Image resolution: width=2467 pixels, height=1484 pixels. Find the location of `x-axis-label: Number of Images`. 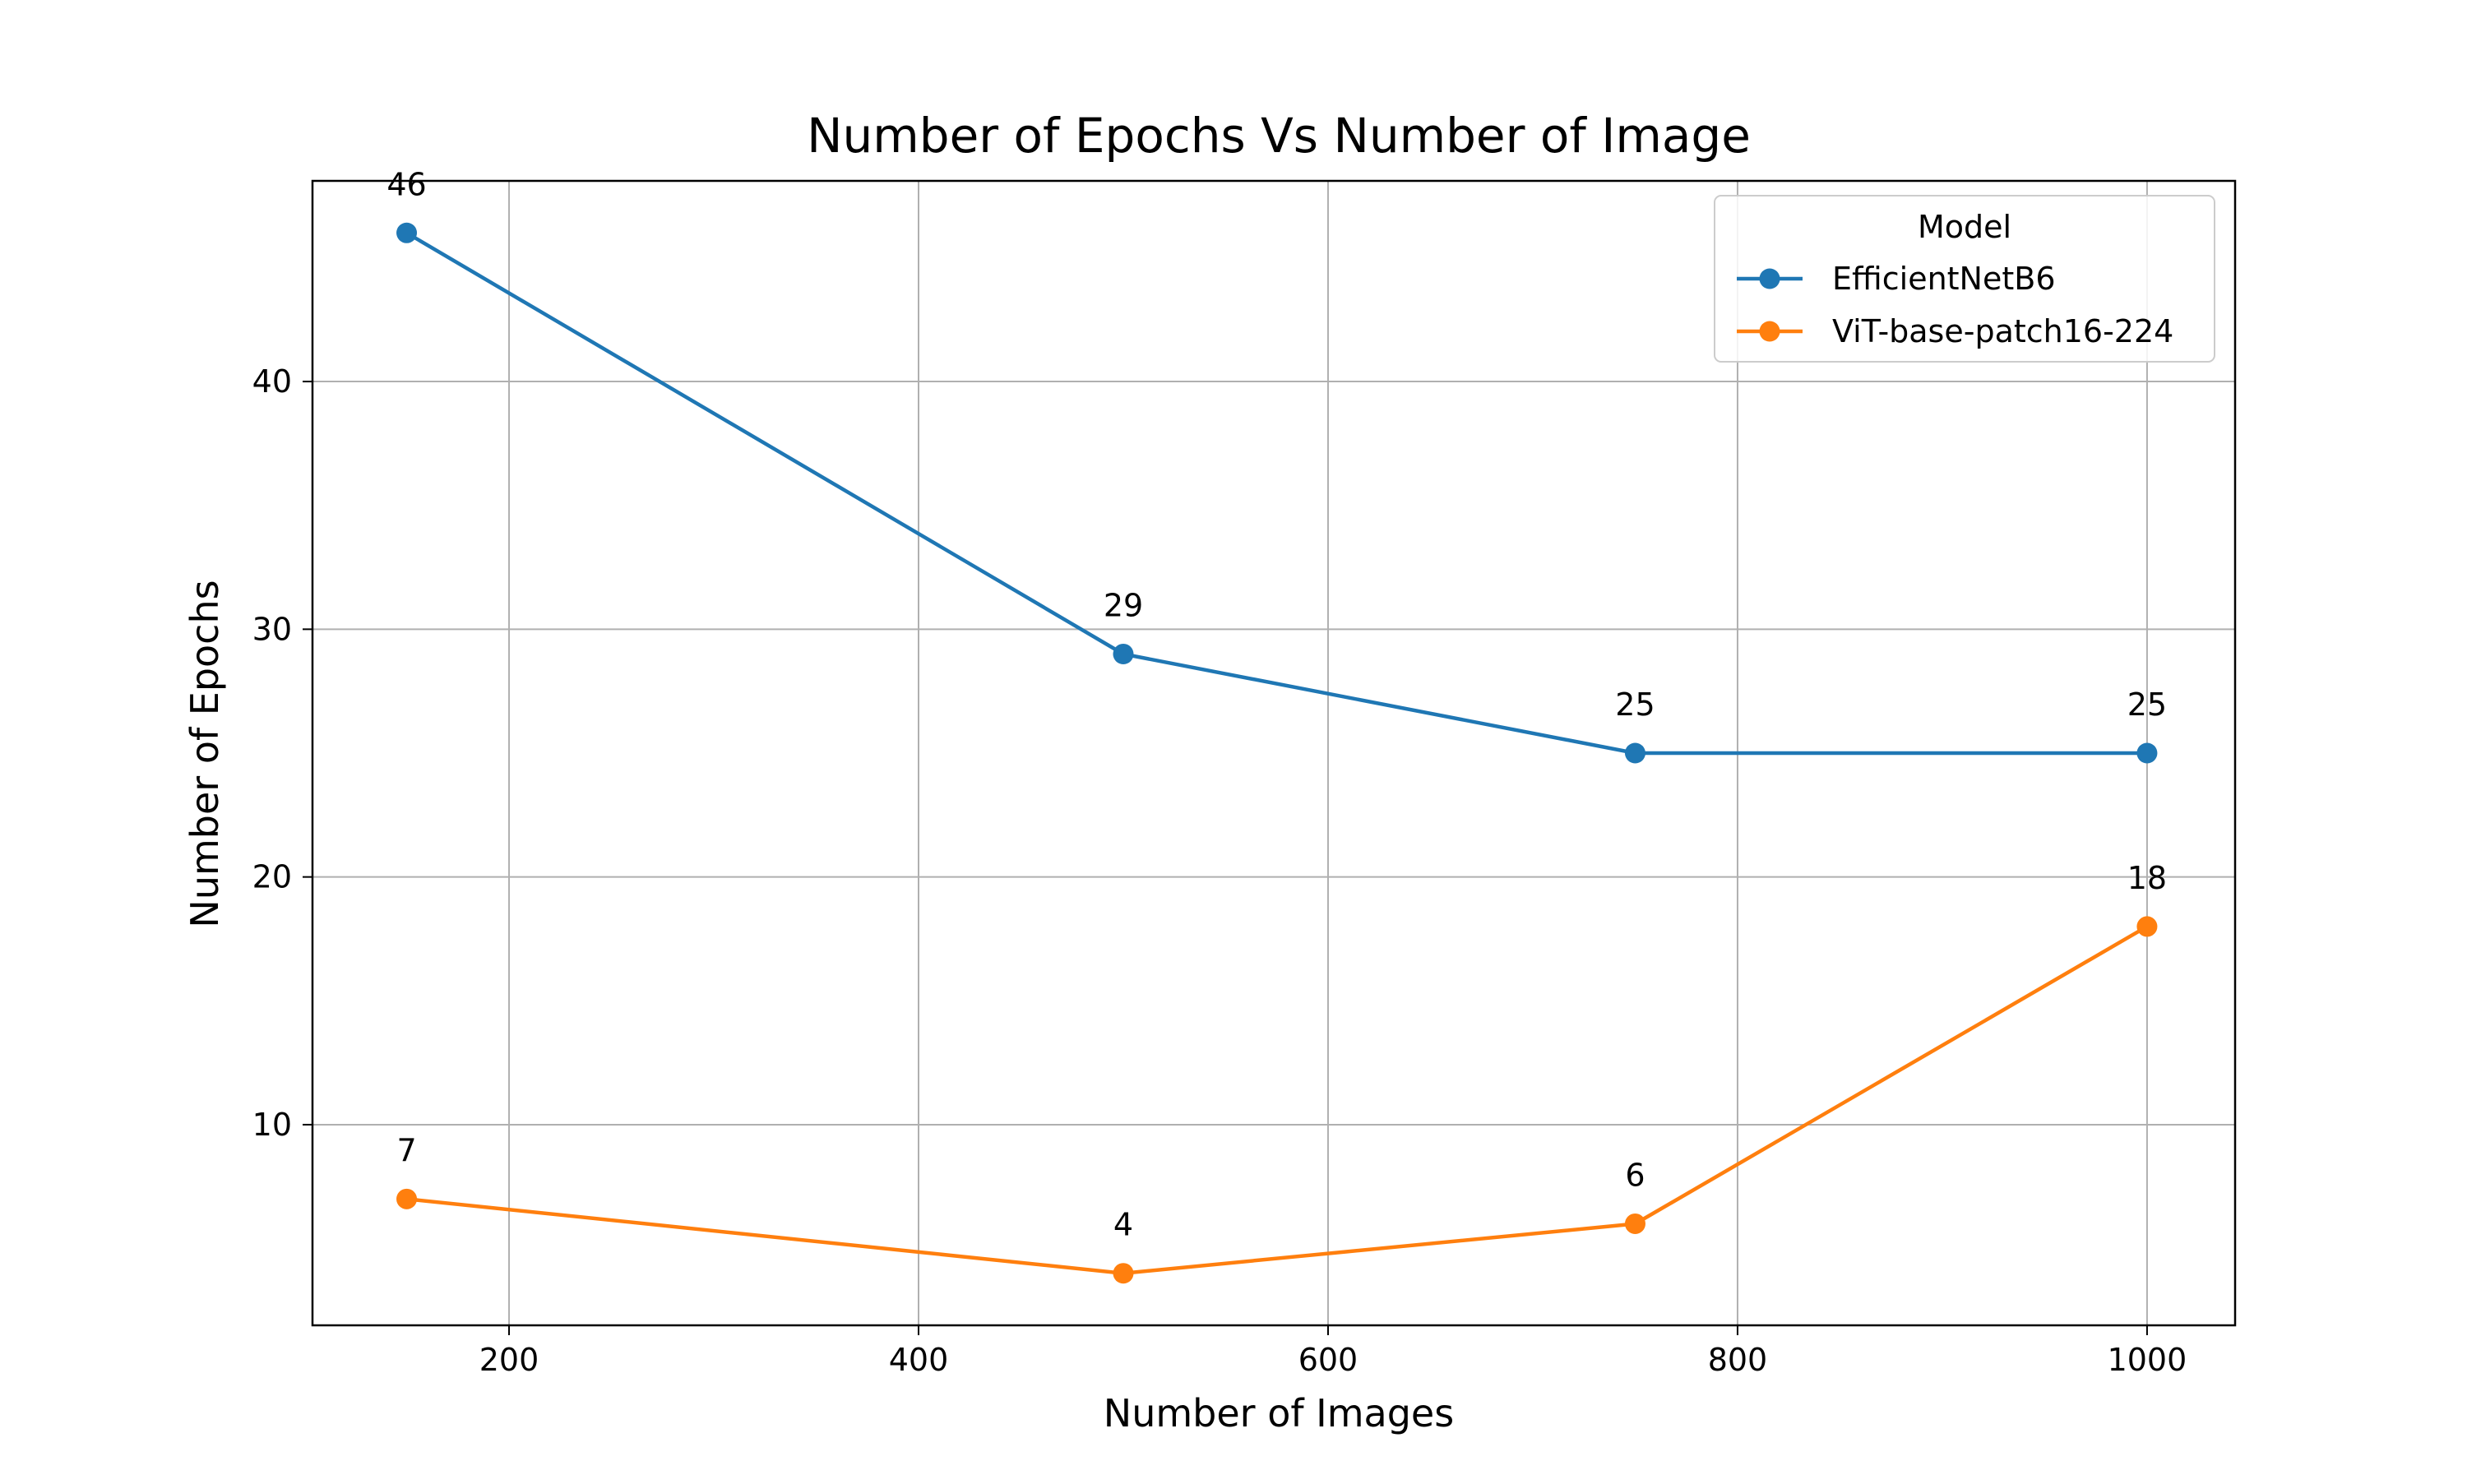

x-axis-label: Number of Images is located at coordinates (1279, 1413).